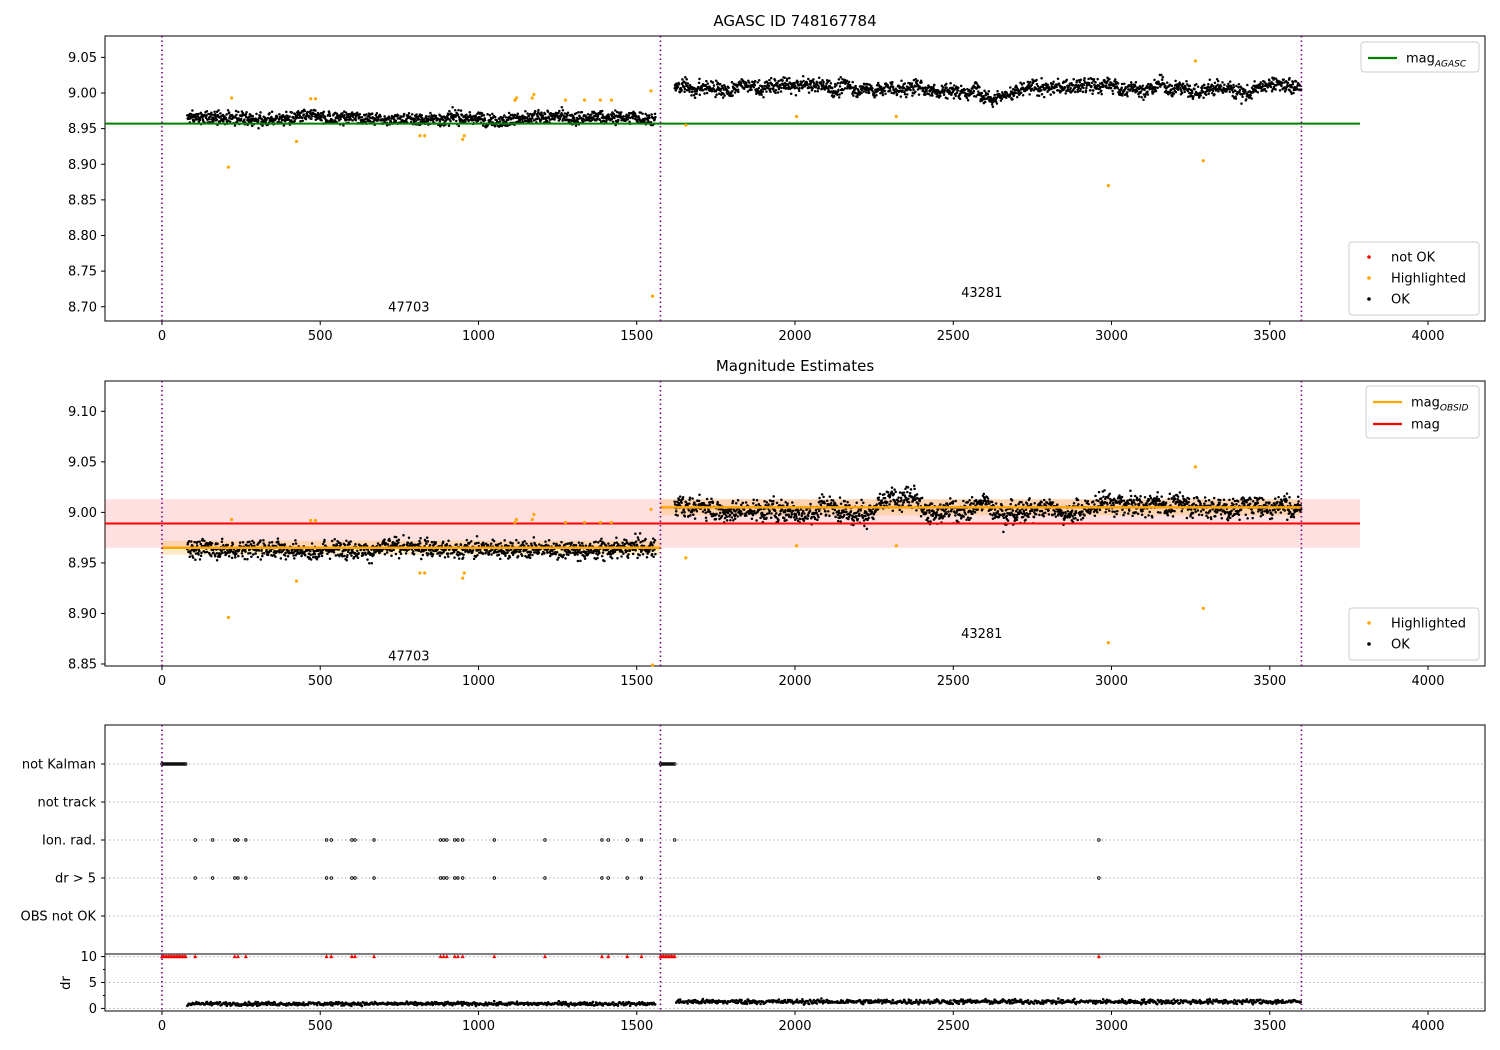 The height and width of the screenshot is (1050, 1500). I want to click on panel2-x-tick-label: 1500, so click(636, 681).